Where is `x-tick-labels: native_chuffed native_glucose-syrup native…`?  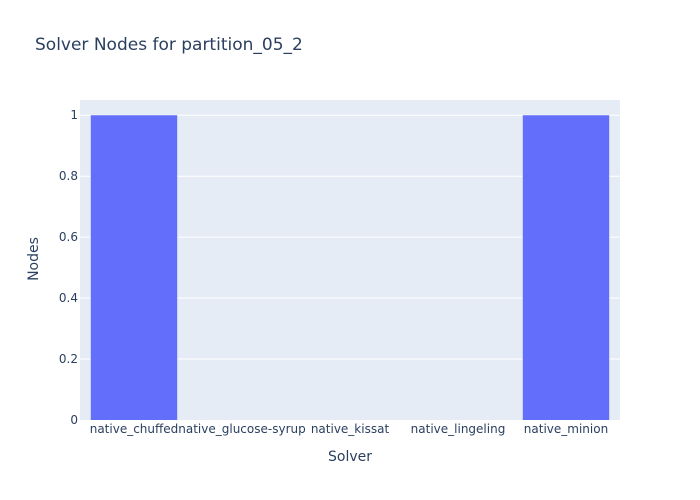
x-tick-labels: native_chuffed native_glucose-syrup native… is located at coordinates (349, 429).